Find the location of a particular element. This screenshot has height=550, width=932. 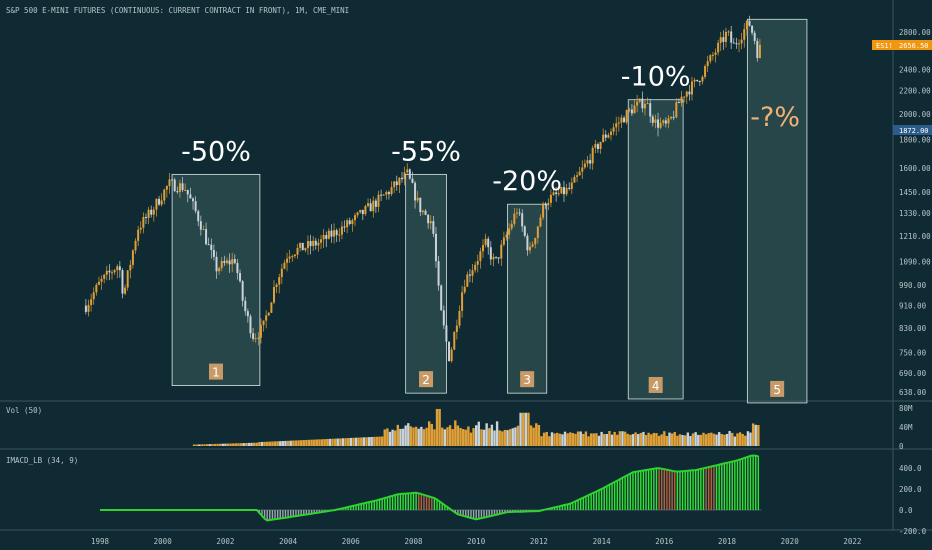

drawdown-label-4: 4 is located at coordinates (656, 386).